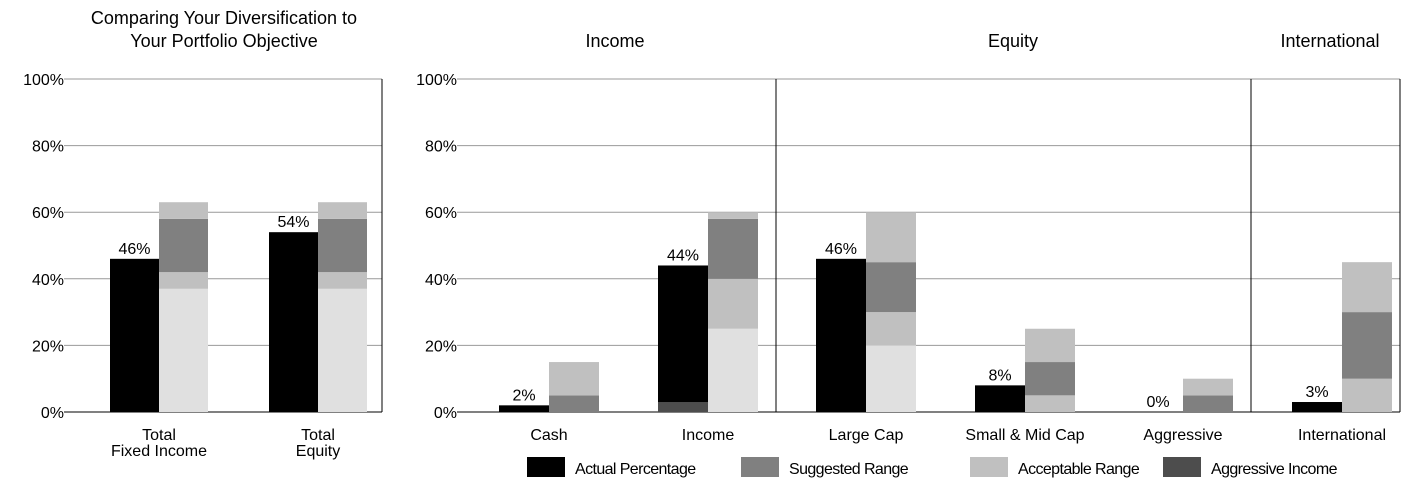 This screenshot has width=1418, height=482. What do you see at coordinates (866, 435) in the screenshot?
I see `right-category-label: Large Cap` at bounding box center [866, 435].